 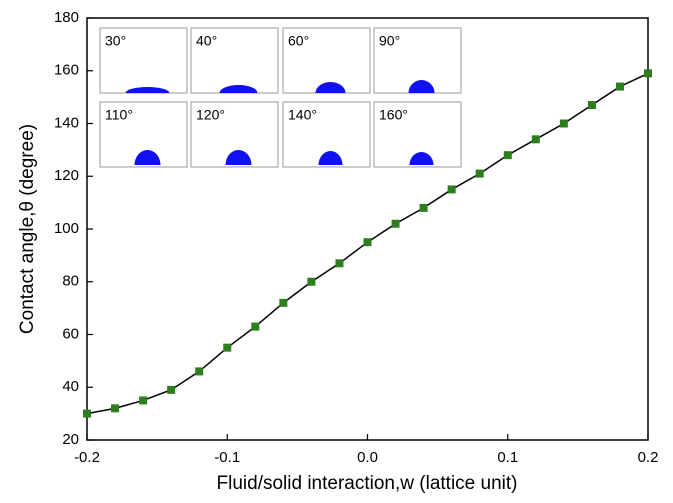 I want to click on y-tick-label: 120, so click(x=66, y=175).